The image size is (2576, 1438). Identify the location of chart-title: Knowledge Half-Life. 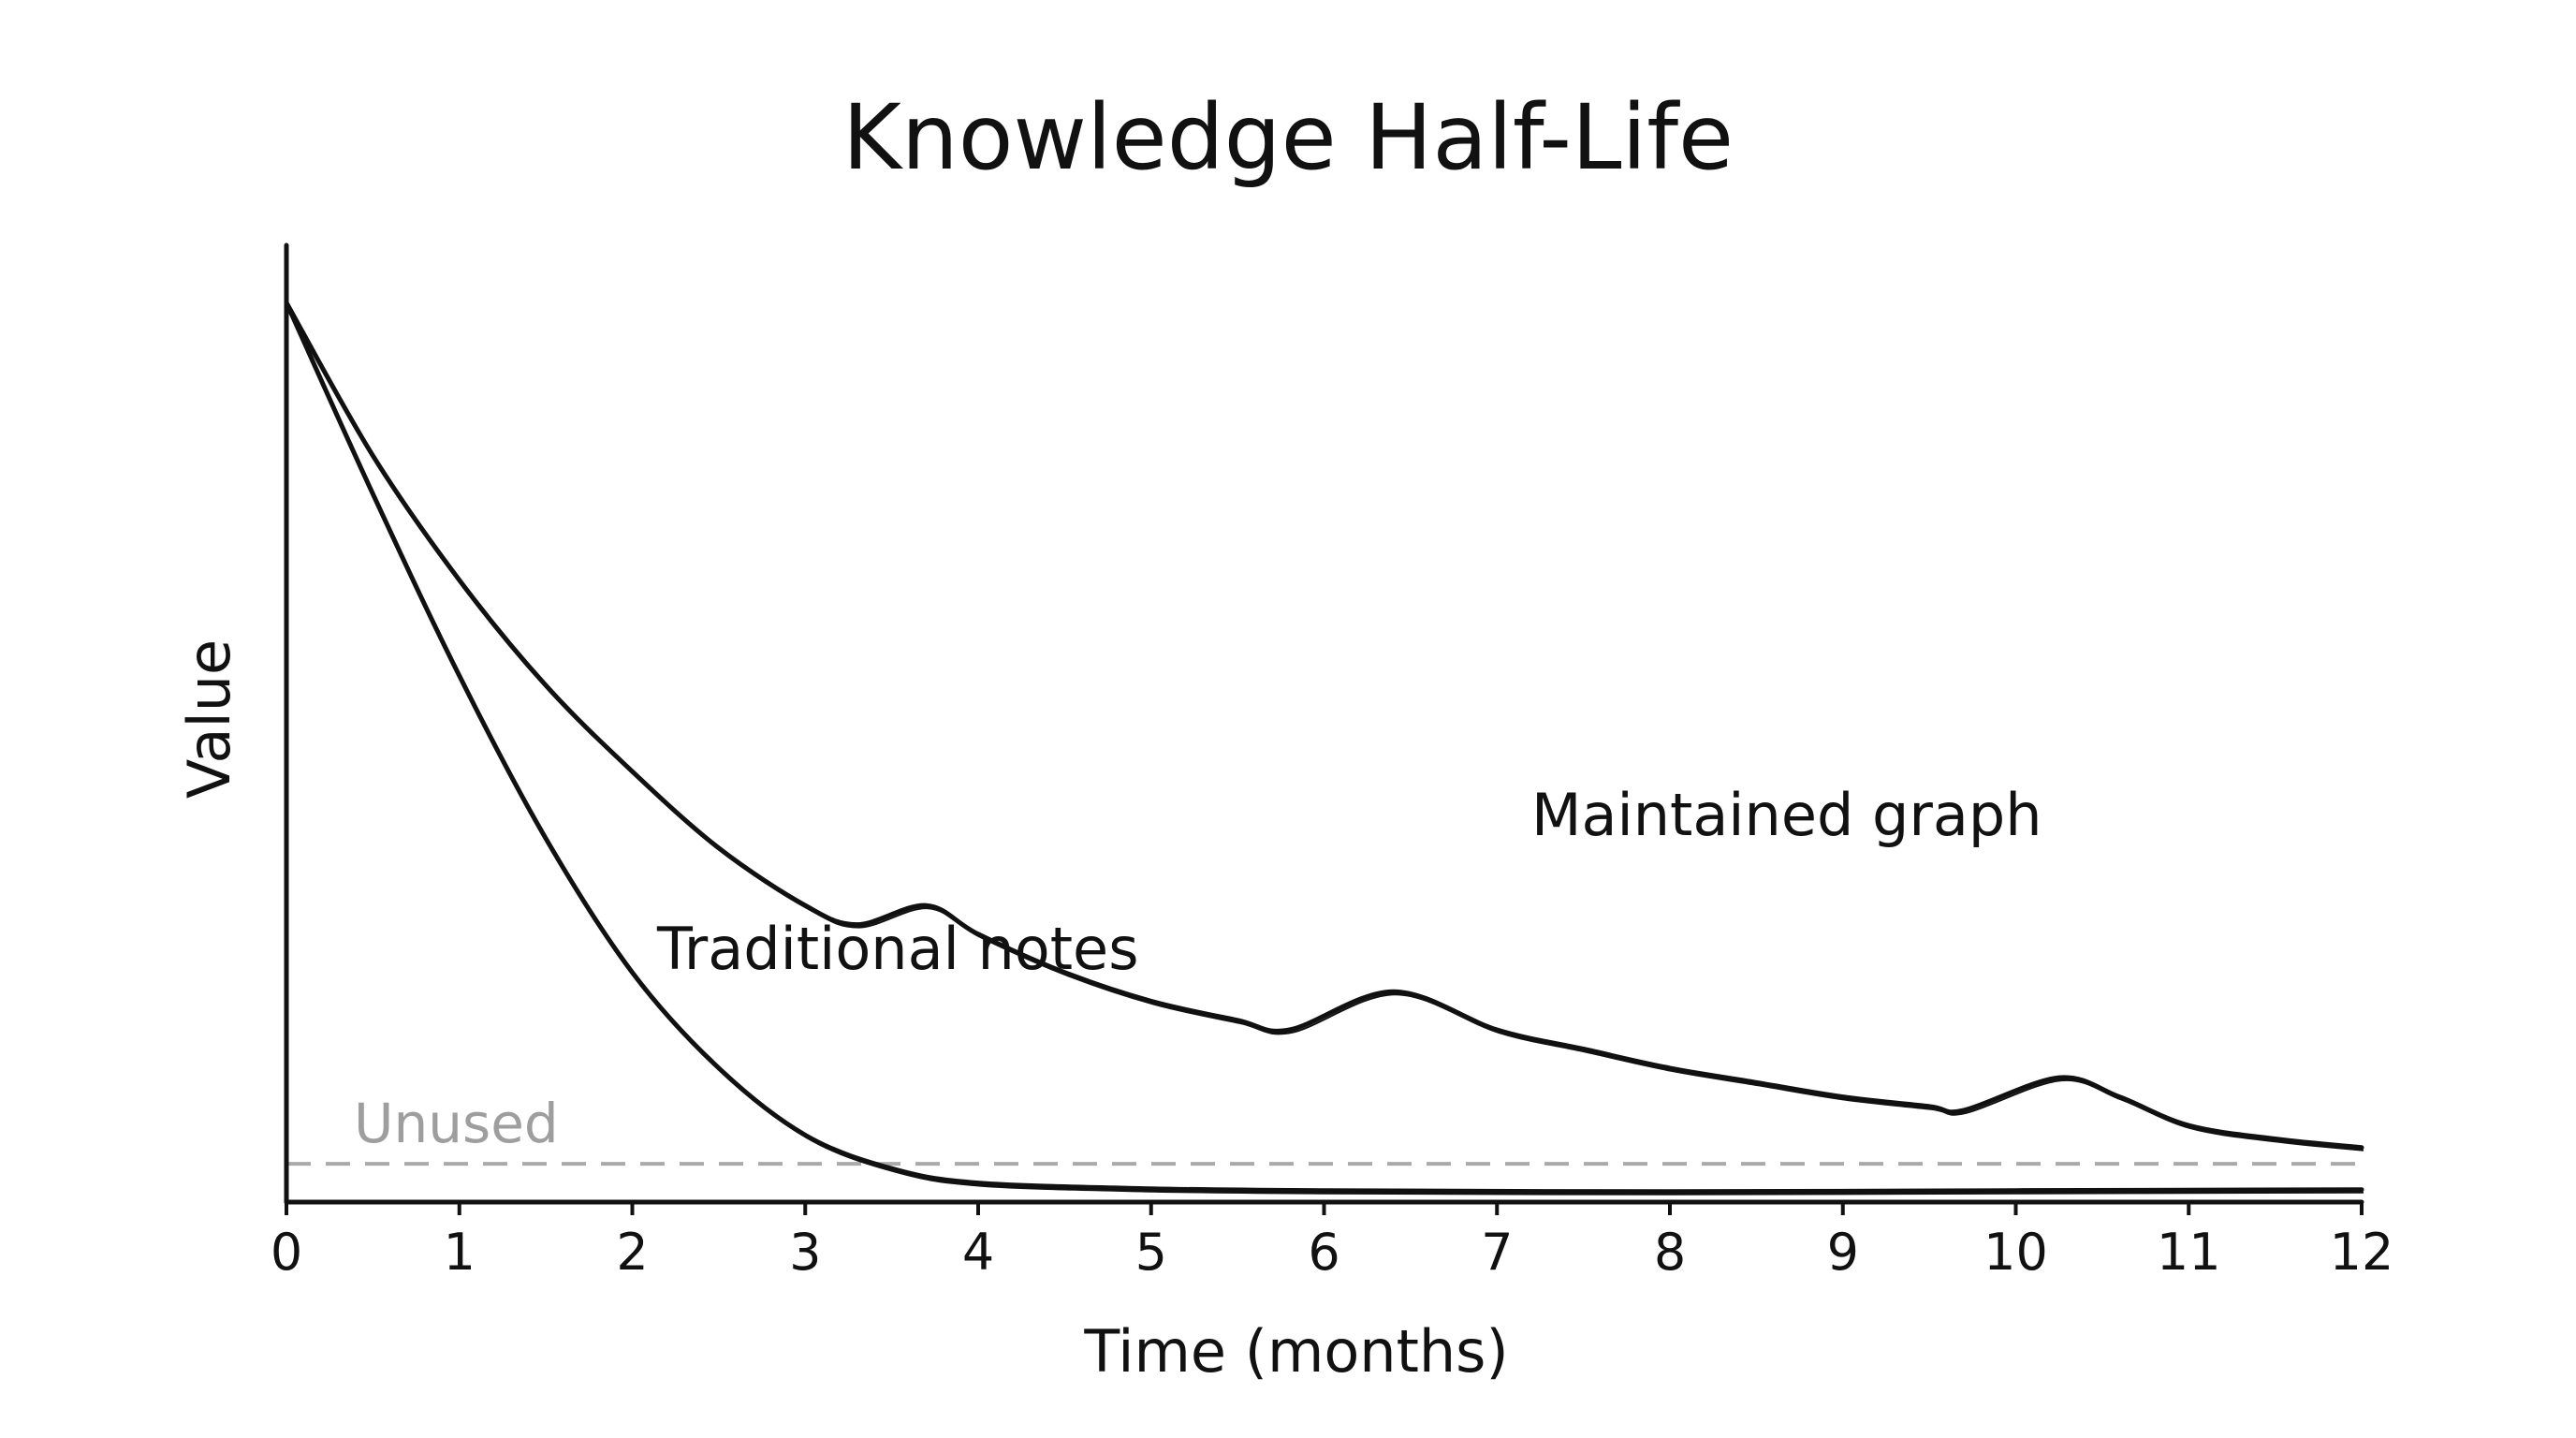
(1288, 137).